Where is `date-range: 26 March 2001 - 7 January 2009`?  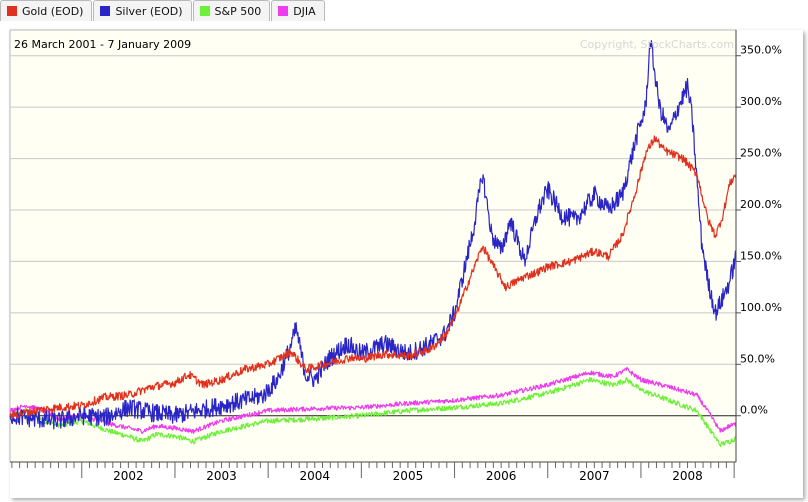 date-range: 26 March 2001 - 7 January 2009 is located at coordinates (102, 44).